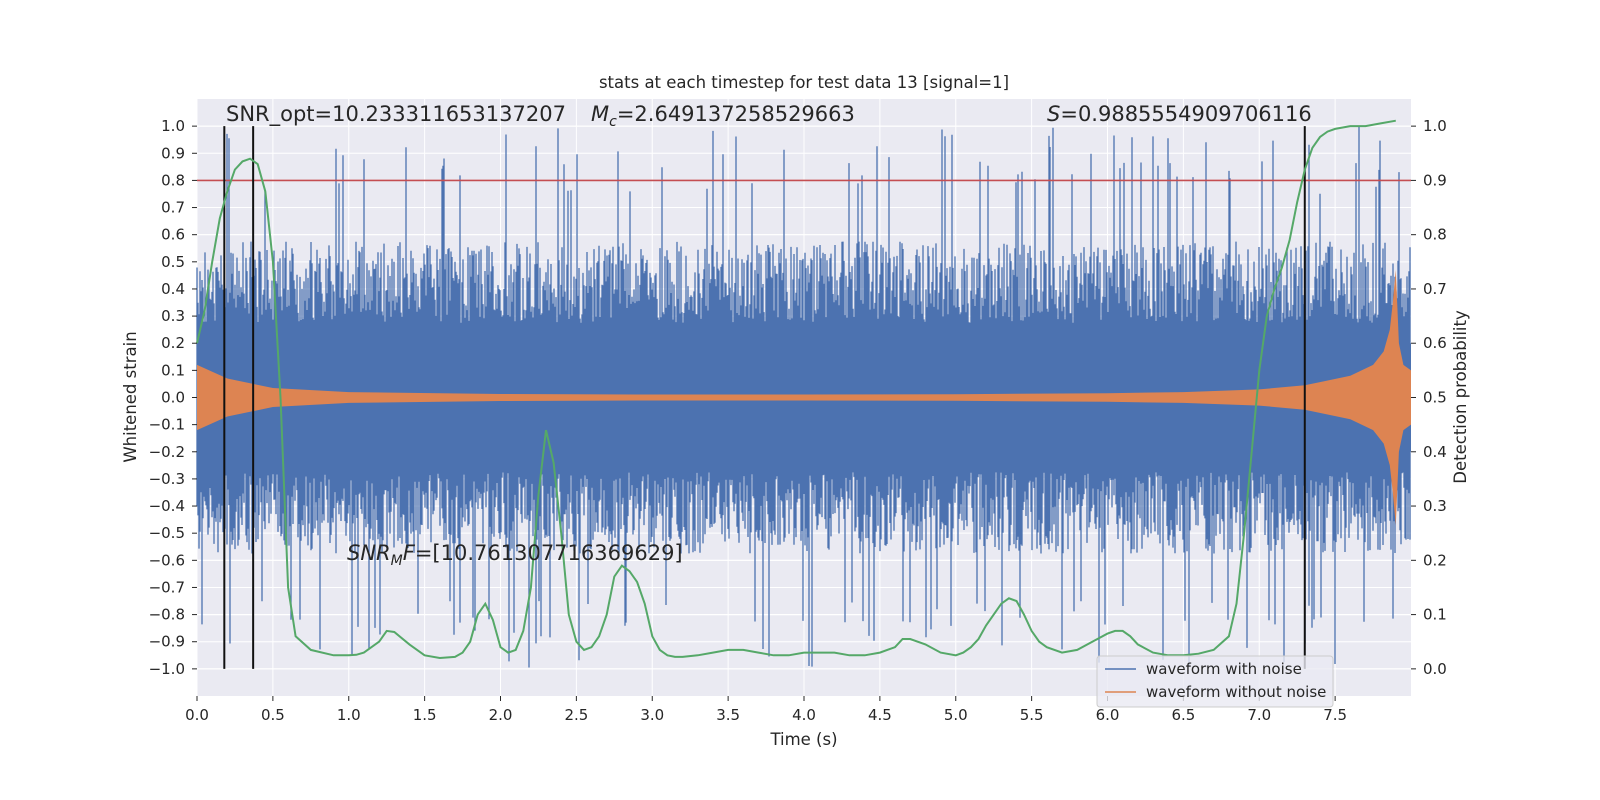 The height and width of the screenshot is (800, 1600). What do you see at coordinates (167, 669) in the screenshot?
I see `y-tick-label: −1.0` at bounding box center [167, 669].